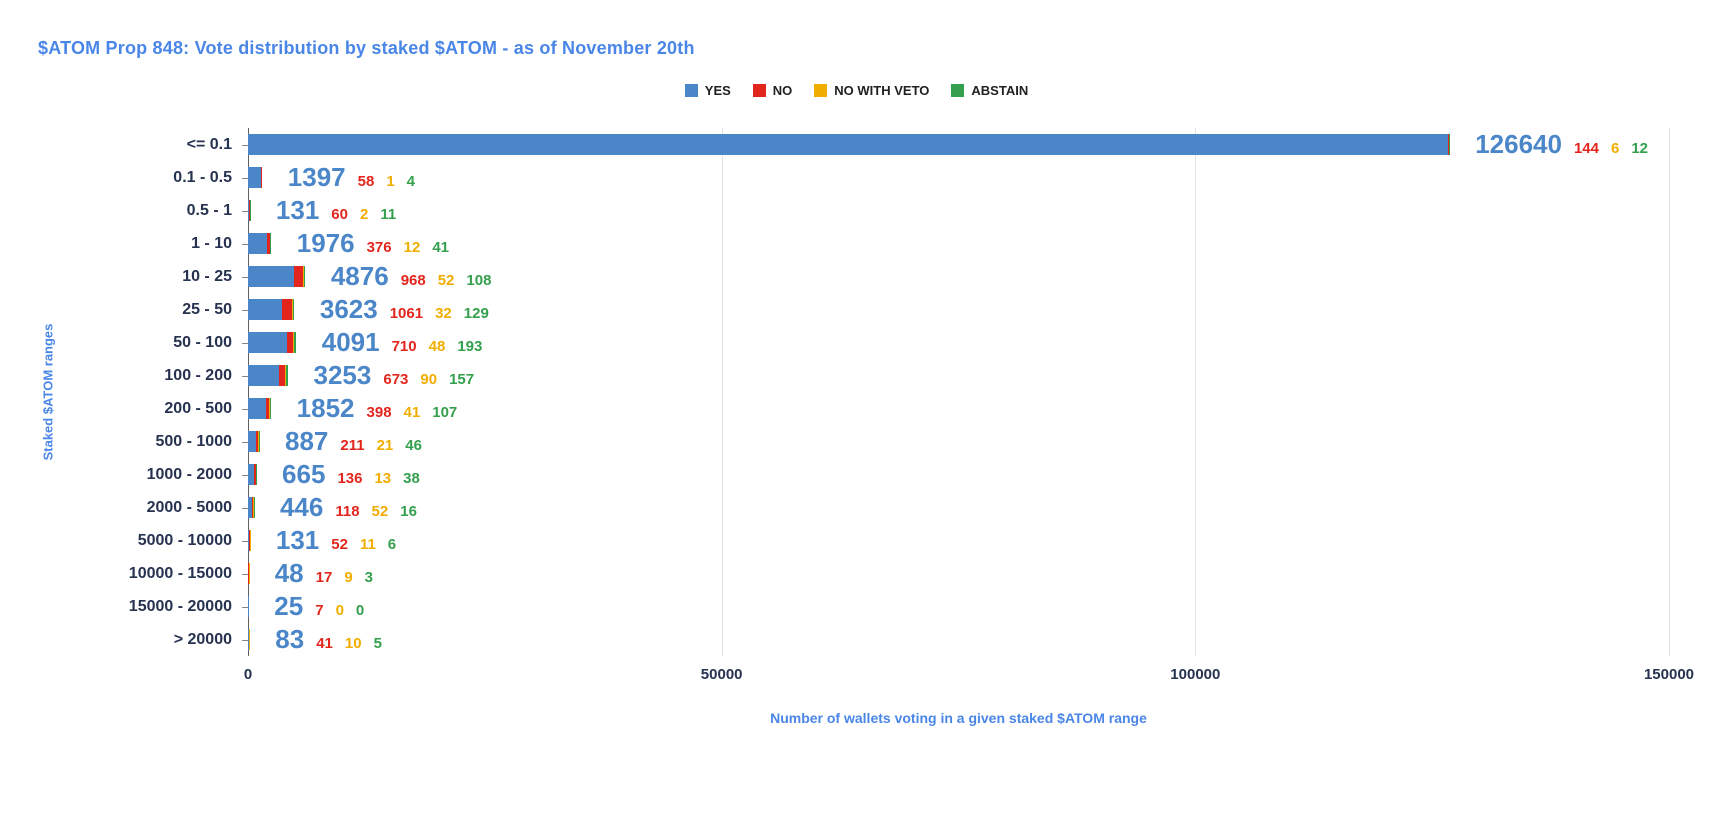 This screenshot has width=1713, height=835. I want to click on value-no-with-veto: 52, so click(380, 511).